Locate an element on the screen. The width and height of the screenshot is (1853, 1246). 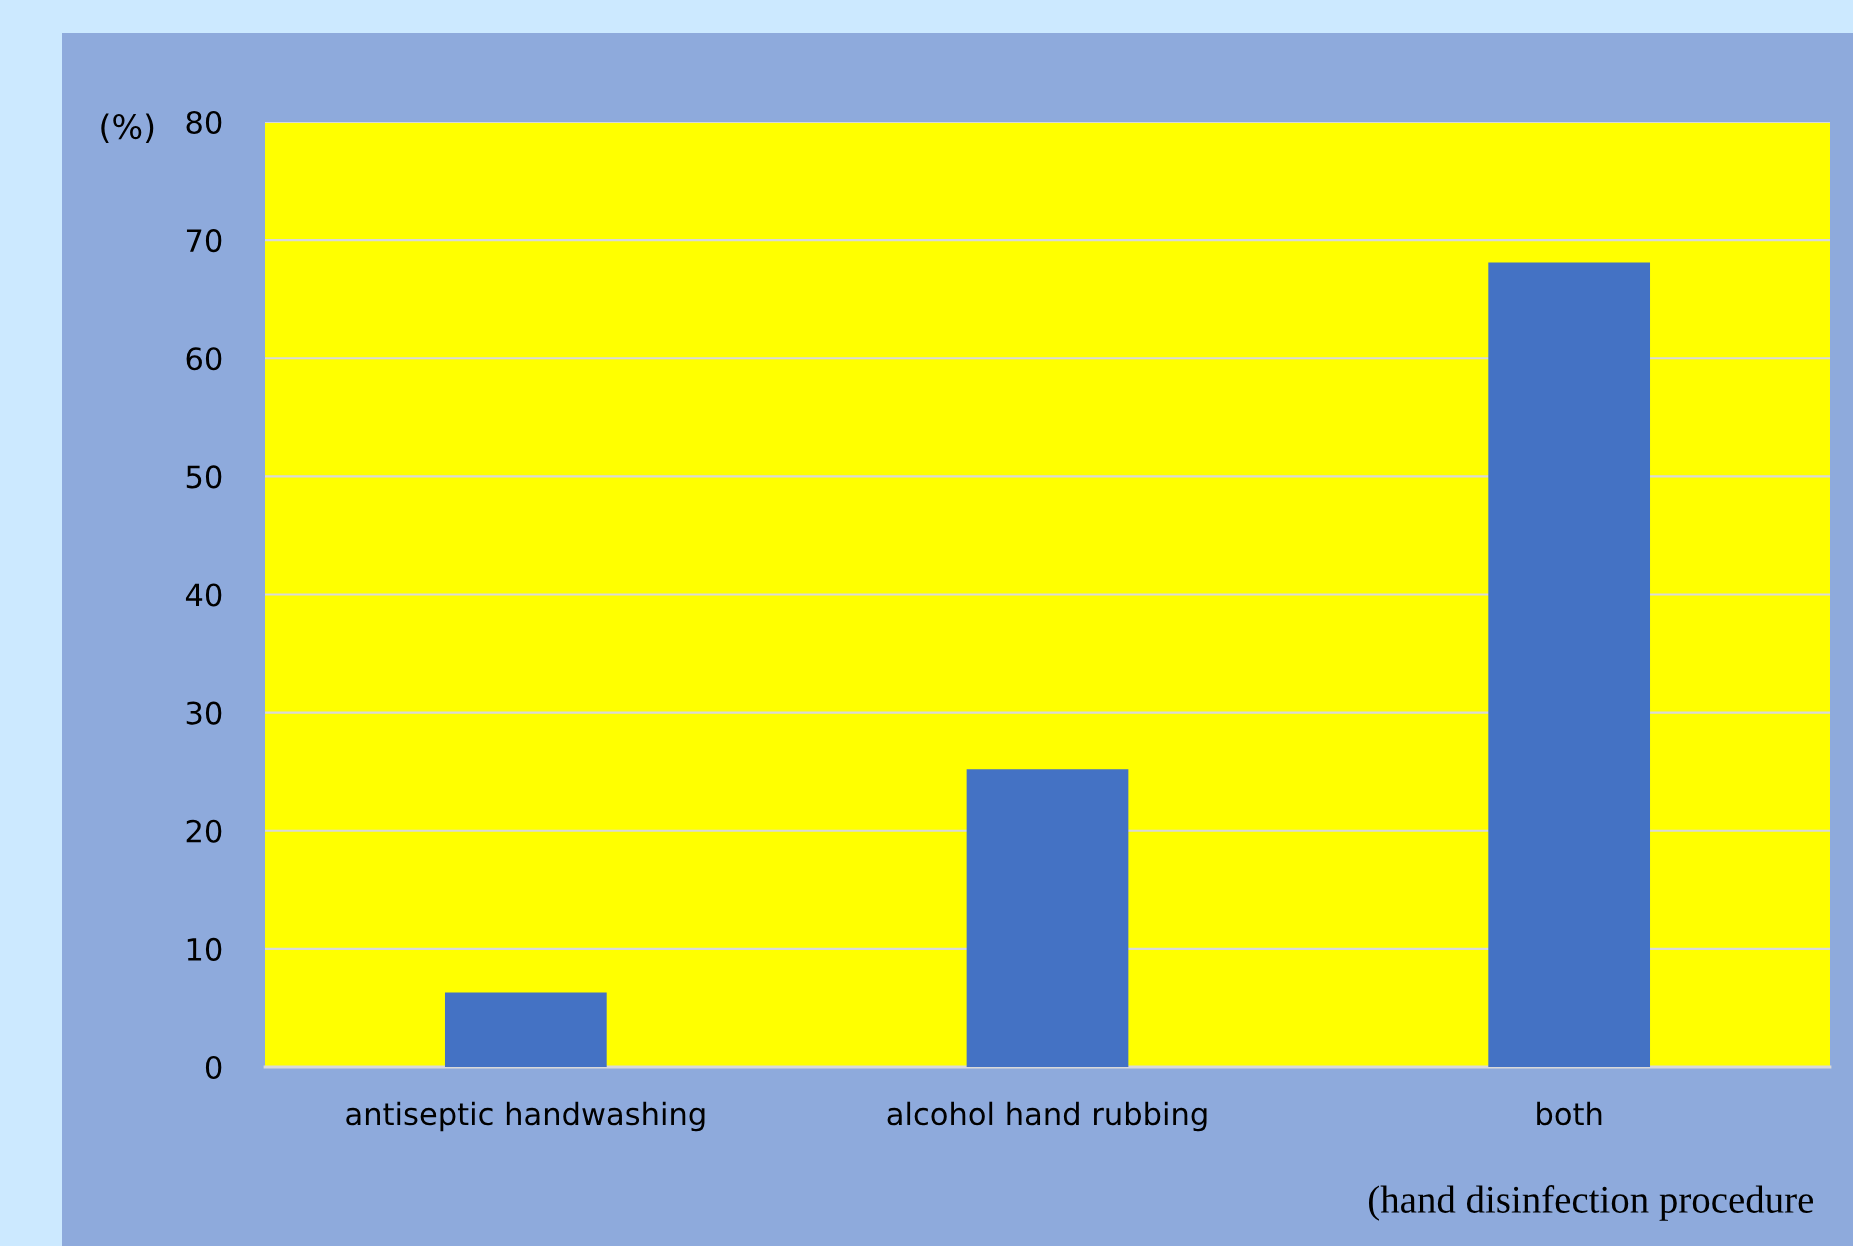
y-axis-title: (%) is located at coordinates (127, 128).